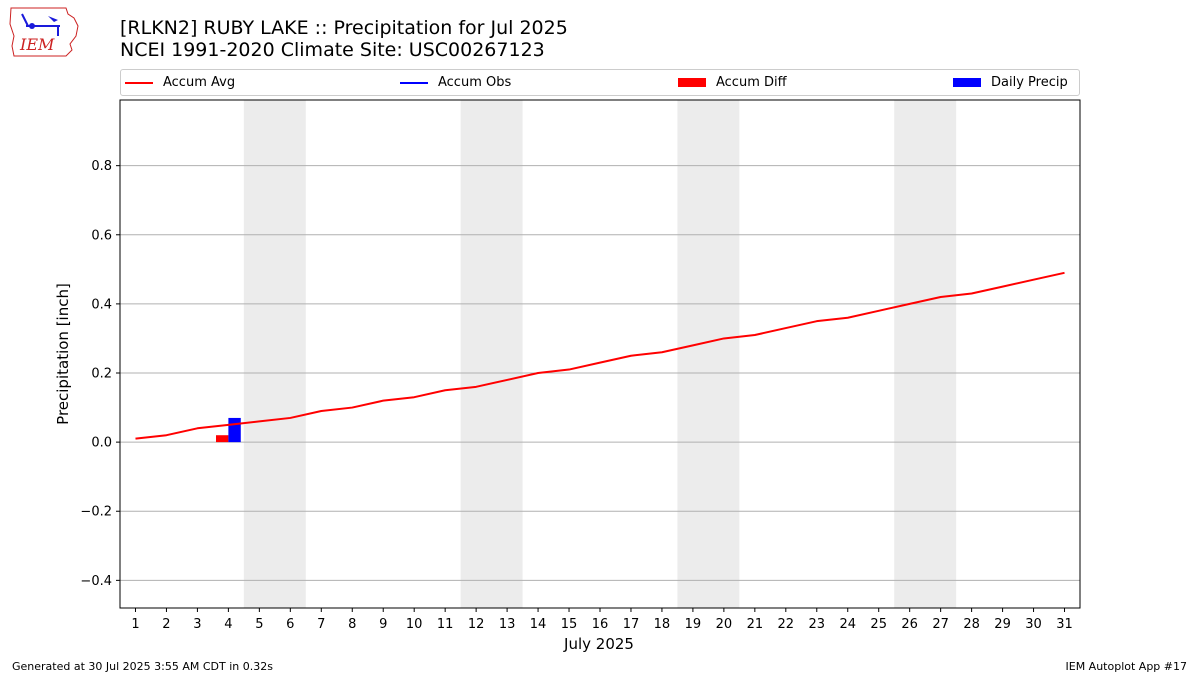 The width and height of the screenshot is (1200, 675). Describe the element at coordinates (197, 624) in the screenshot. I see `x-tick-label: 3` at that location.